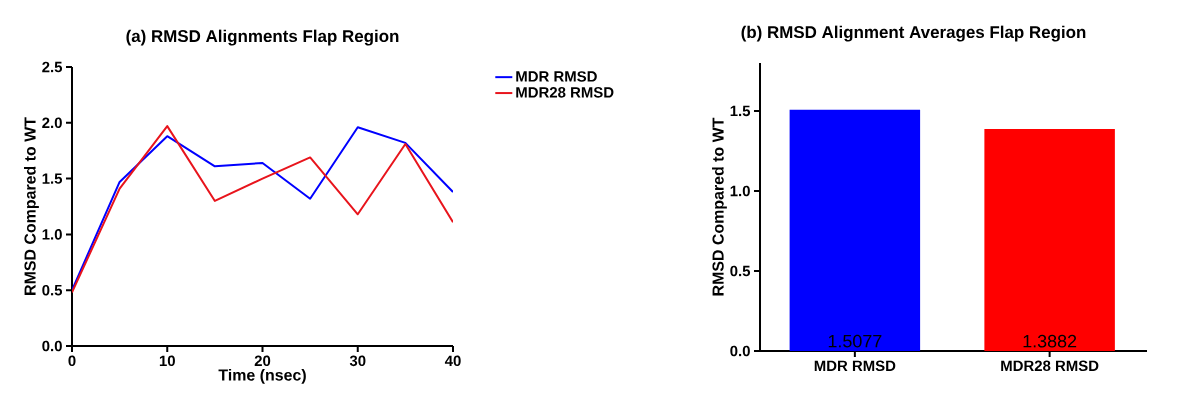 The width and height of the screenshot is (1187, 410). What do you see at coordinates (72, 361) in the screenshot?
I see `x-tick-label: 0` at bounding box center [72, 361].